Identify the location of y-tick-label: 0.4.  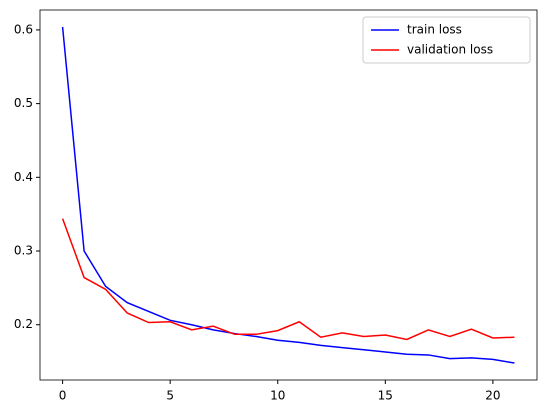
(23, 177).